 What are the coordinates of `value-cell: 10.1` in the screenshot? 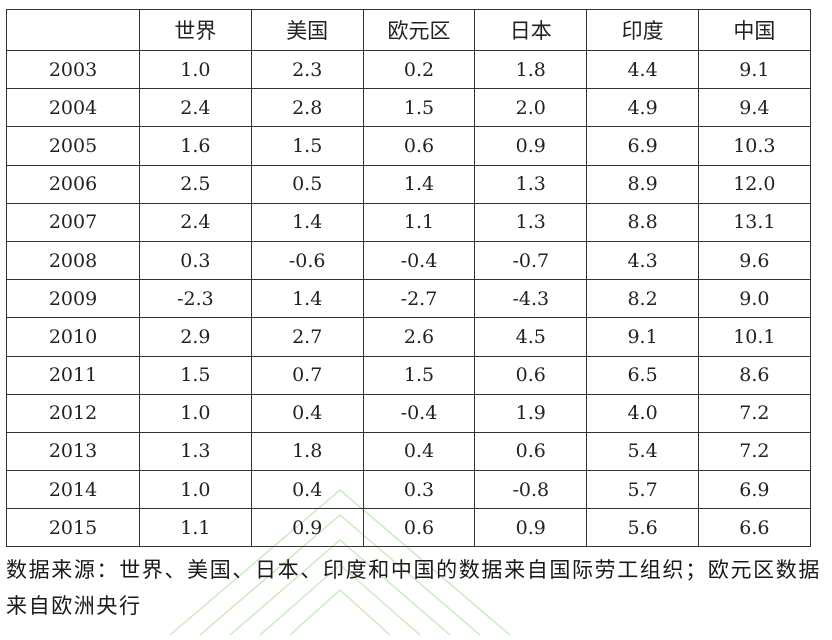 It's located at (754, 337).